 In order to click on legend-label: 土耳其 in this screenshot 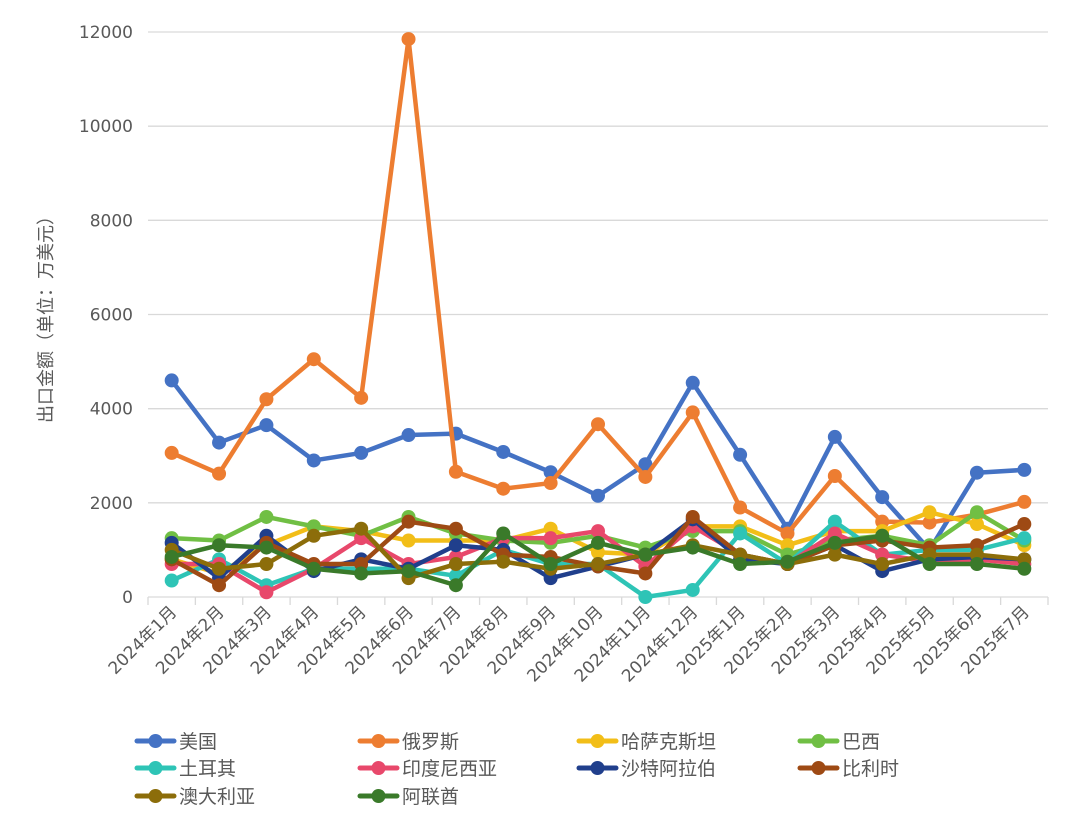, I will do `click(207, 769)`.